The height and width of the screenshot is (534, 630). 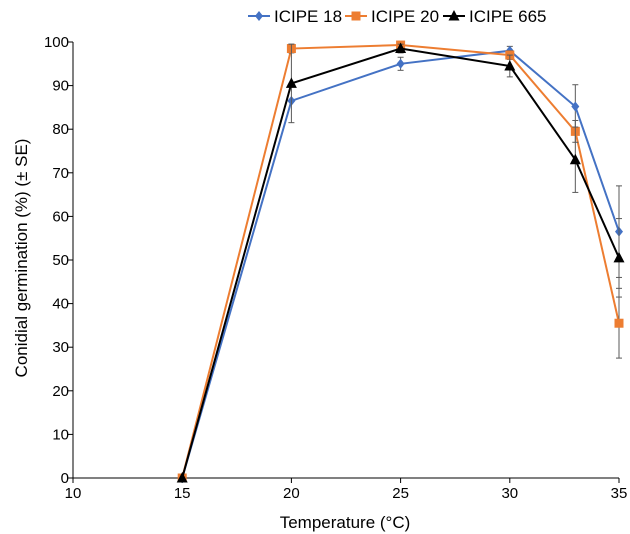 What do you see at coordinates (346, 490) in the screenshot?
I see `x-ticks: 10 15 20 25 30 35` at bounding box center [346, 490].